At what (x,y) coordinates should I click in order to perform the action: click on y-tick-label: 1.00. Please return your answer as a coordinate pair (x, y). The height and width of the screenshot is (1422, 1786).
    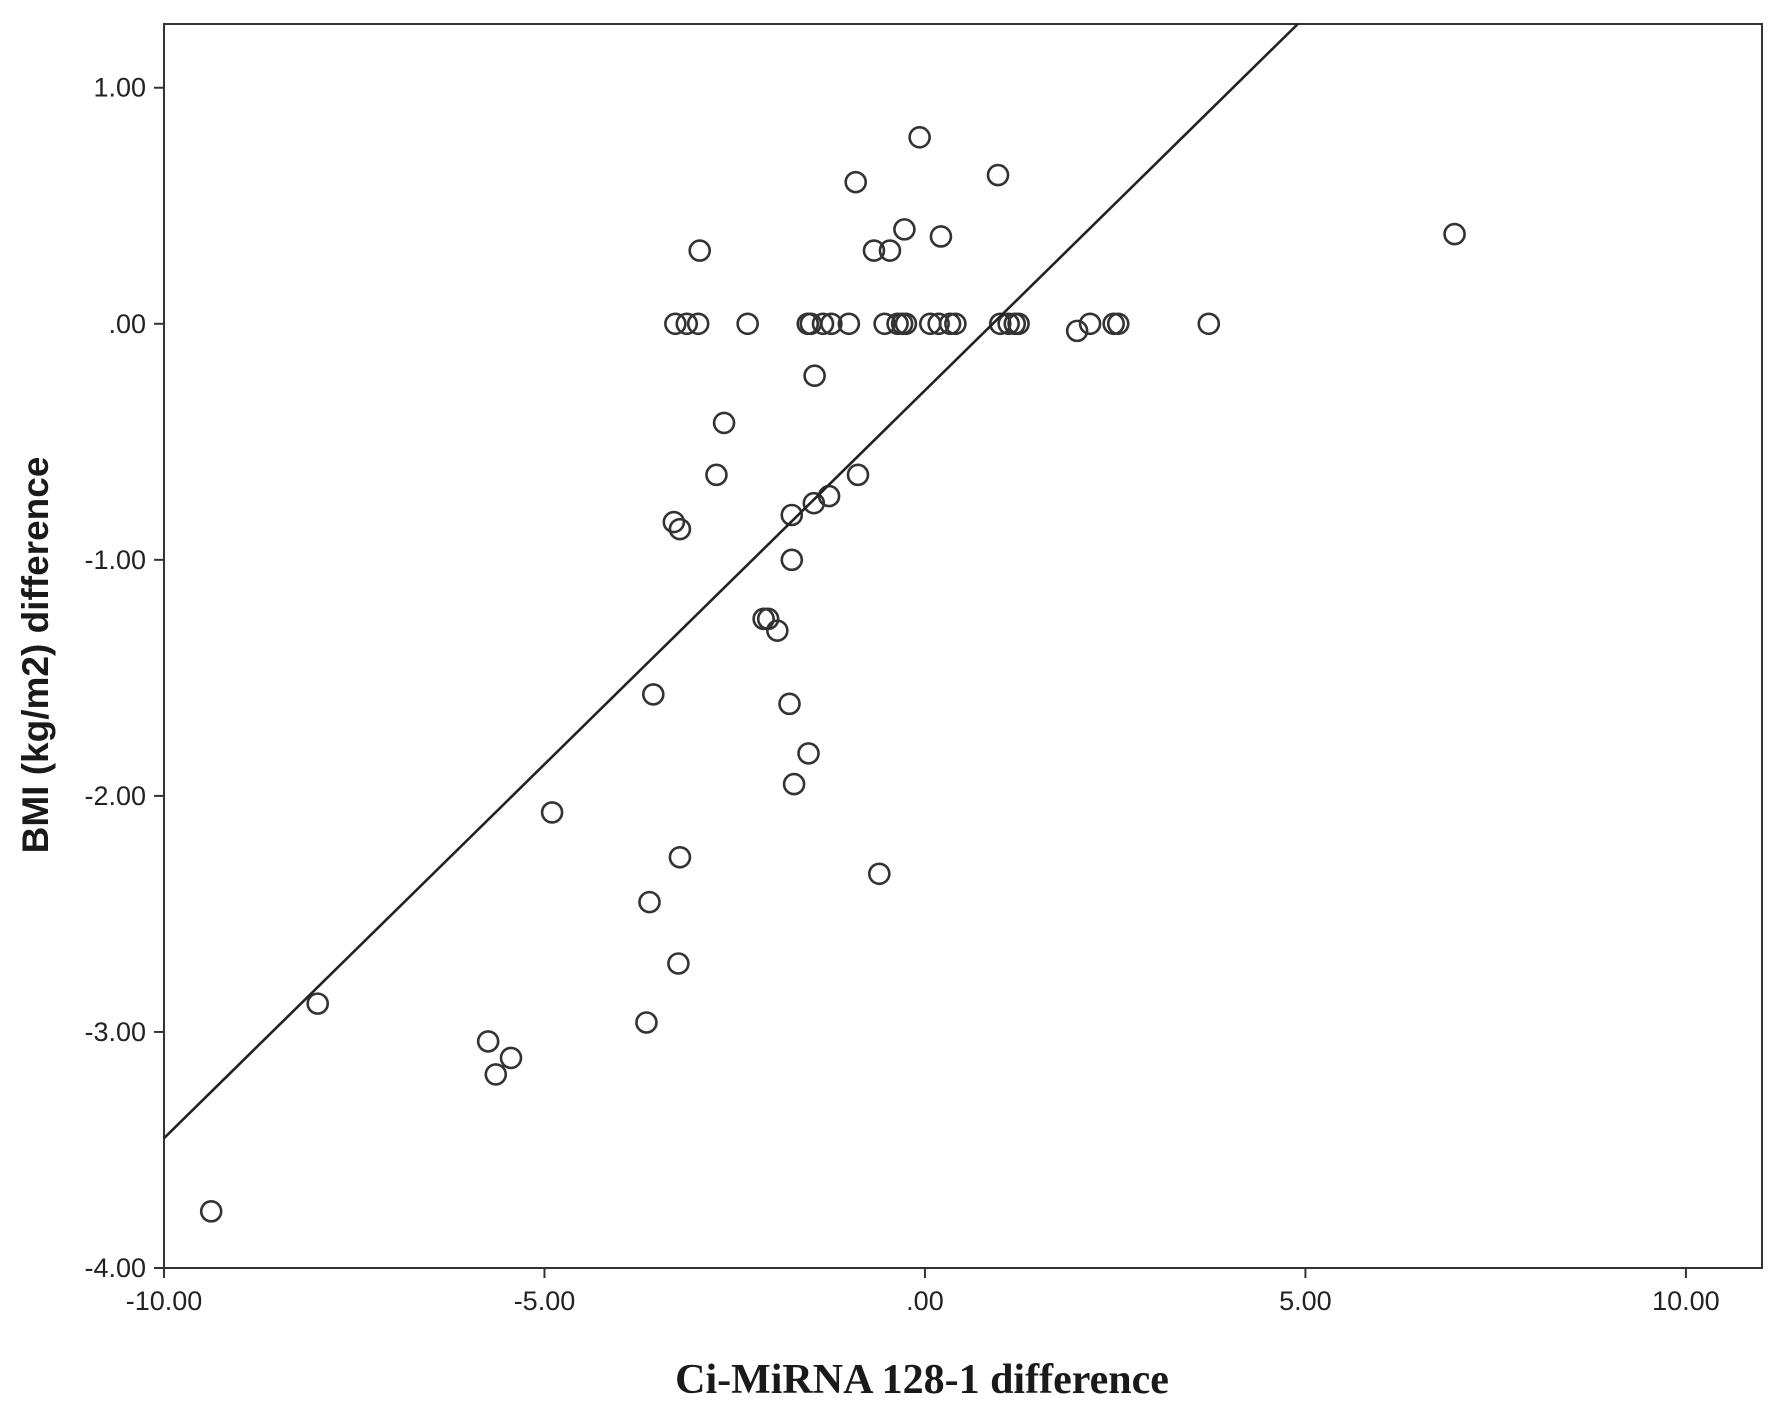
    Looking at the image, I should click on (119, 88).